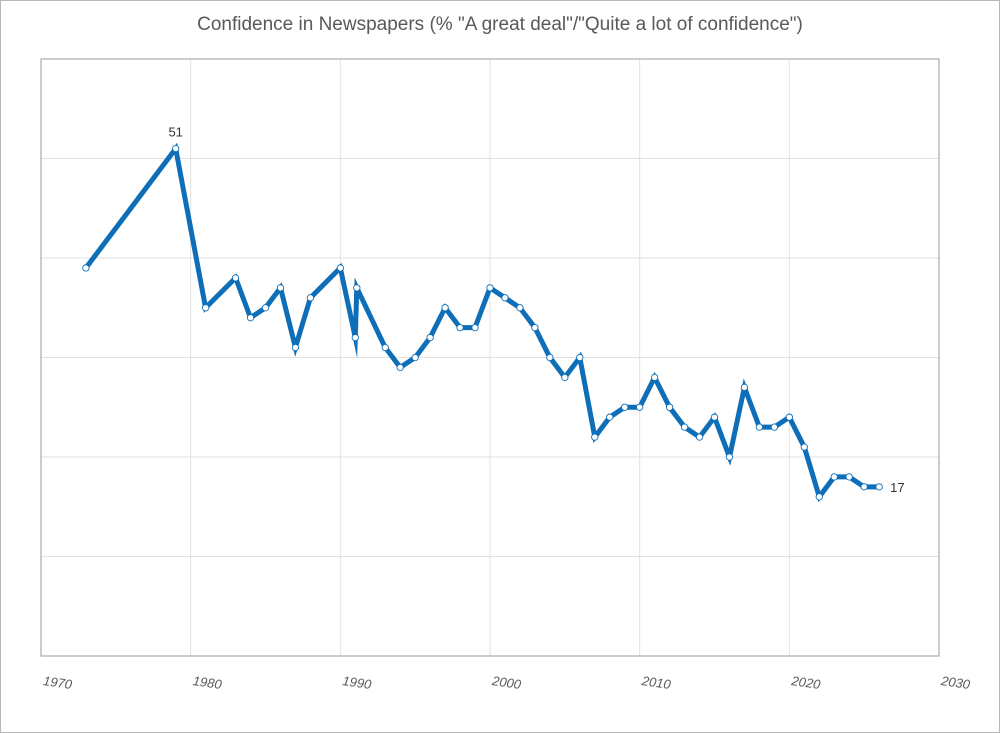 This screenshot has height=733, width=1000. I want to click on x-tick-label: 2000, so click(506, 682).